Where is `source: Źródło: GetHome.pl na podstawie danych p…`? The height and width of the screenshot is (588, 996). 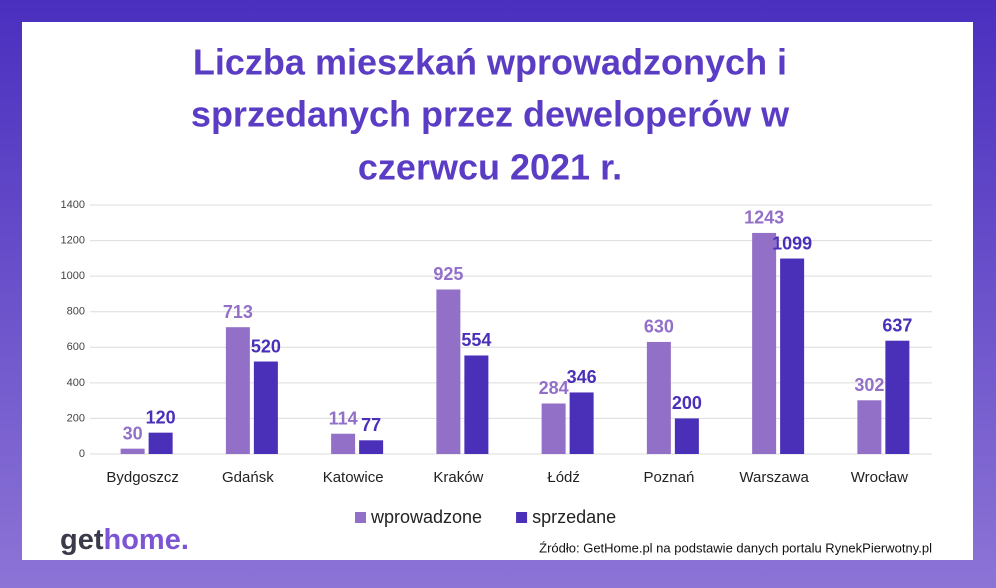 source: Źródło: GetHome.pl na podstawie danych p… is located at coordinates (735, 547).